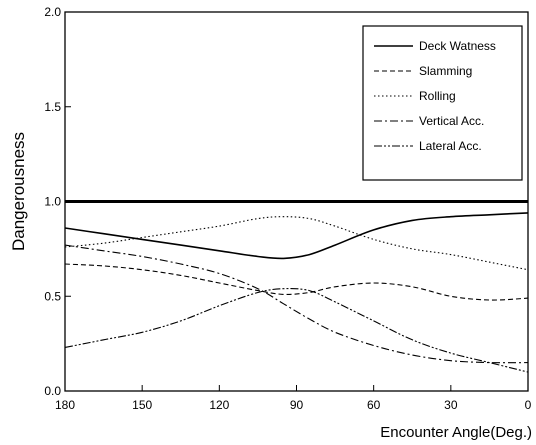  What do you see at coordinates (65, 405) in the screenshot?
I see `x-tick-label: 180` at bounding box center [65, 405].